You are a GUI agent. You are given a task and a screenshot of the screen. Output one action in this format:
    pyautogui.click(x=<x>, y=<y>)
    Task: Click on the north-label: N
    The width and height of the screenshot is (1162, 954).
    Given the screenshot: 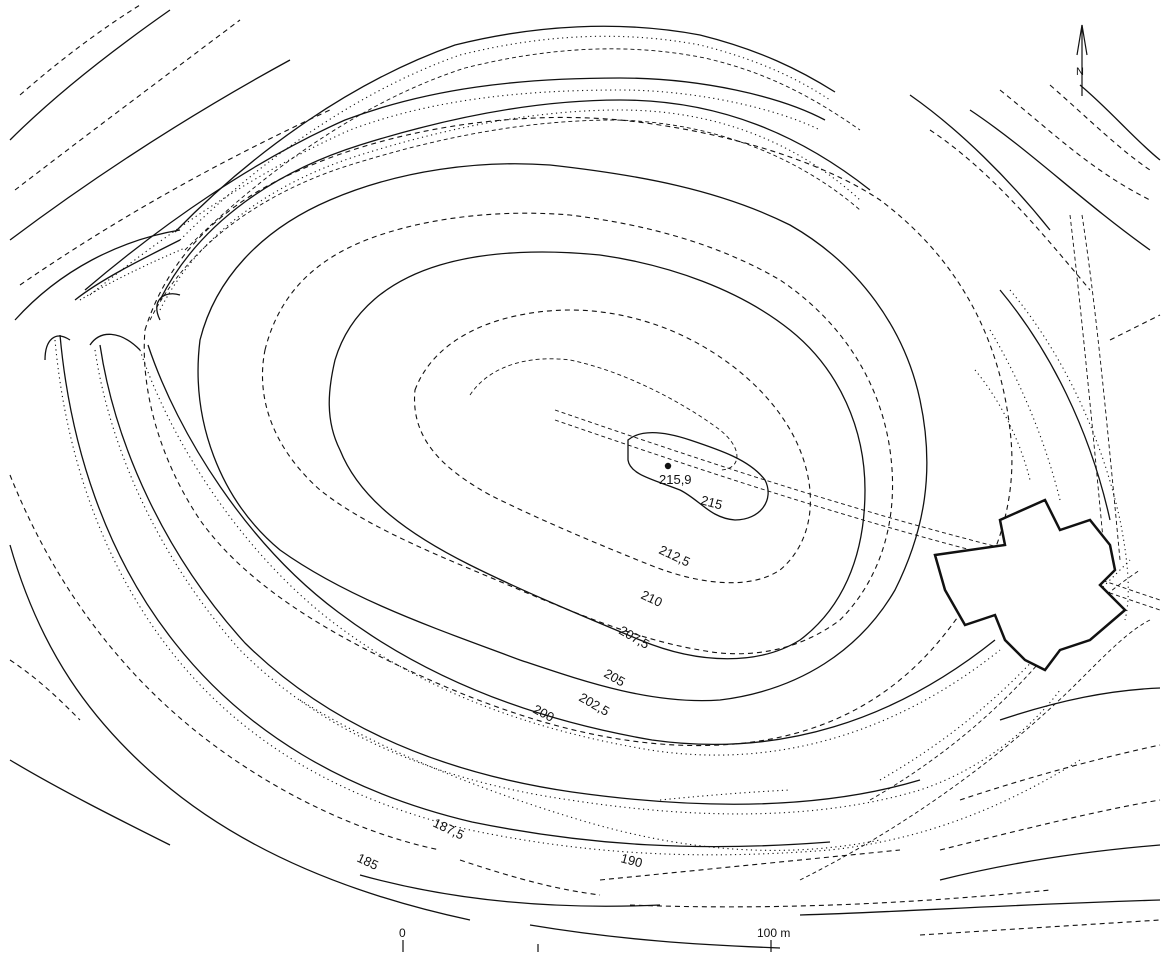 What is the action you would take?
    pyautogui.click(x=1080, y=72)
    